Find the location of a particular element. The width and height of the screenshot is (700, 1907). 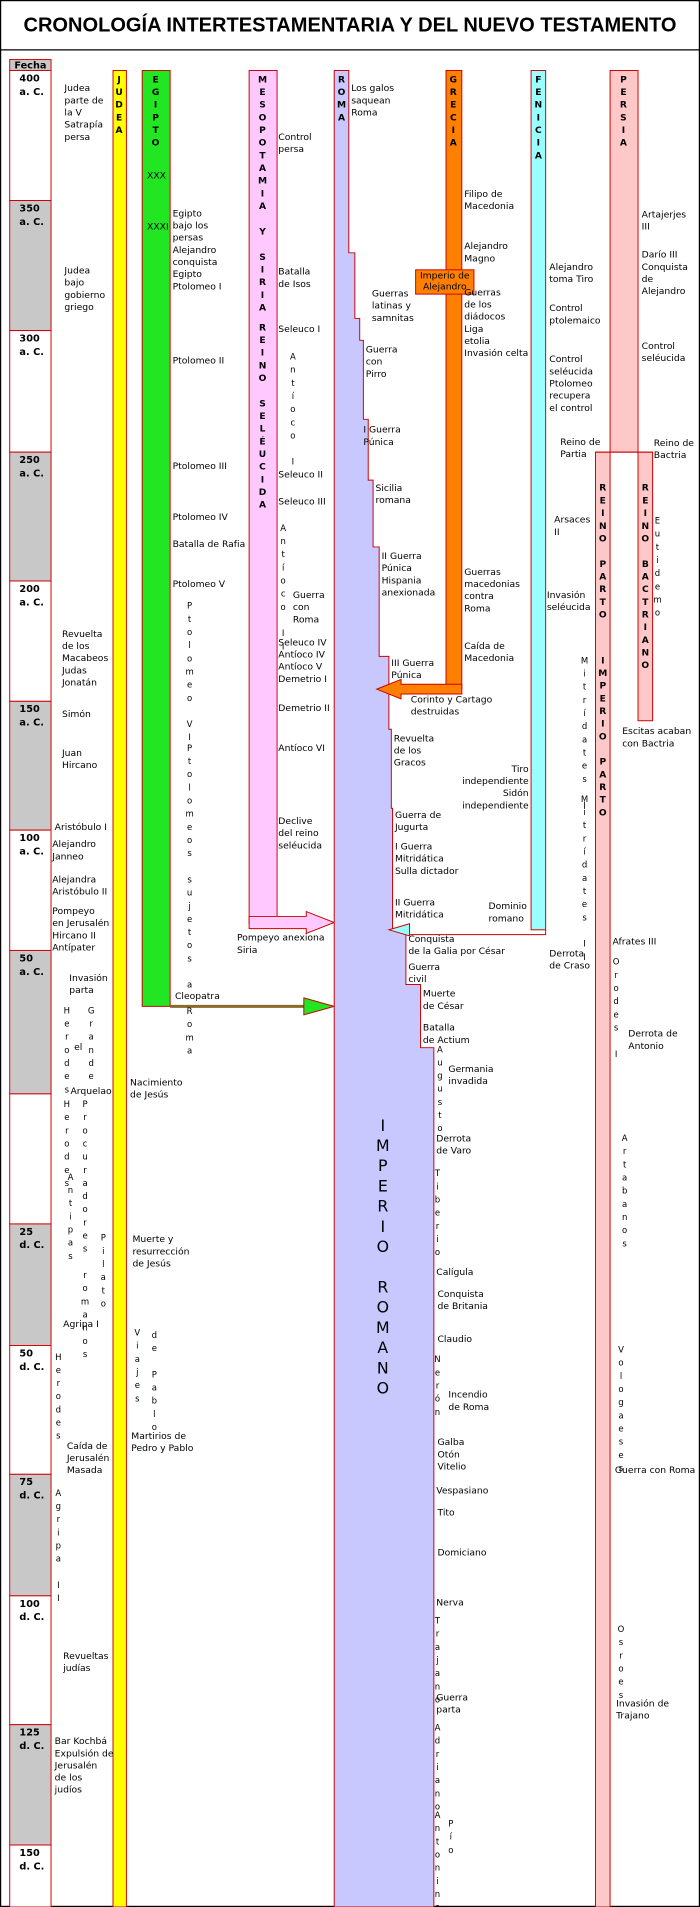

event: Juan Hircano is located at coordinates (79, 759).